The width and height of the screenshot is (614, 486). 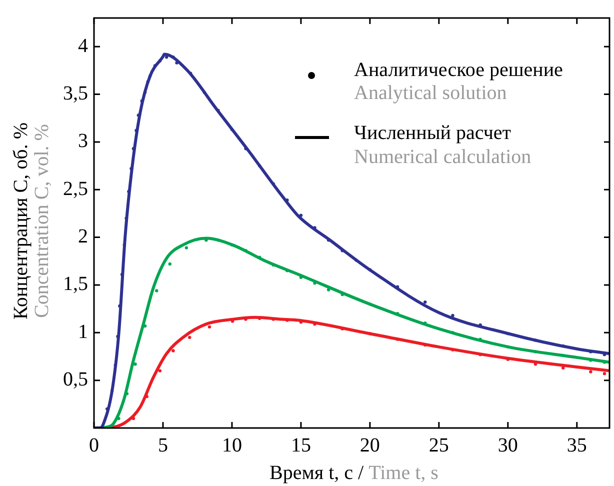 What do you see at coordinates (75, 284) in the screenshot?
I see `y-tick-label: 1,5` at bounding box center [75, 284].